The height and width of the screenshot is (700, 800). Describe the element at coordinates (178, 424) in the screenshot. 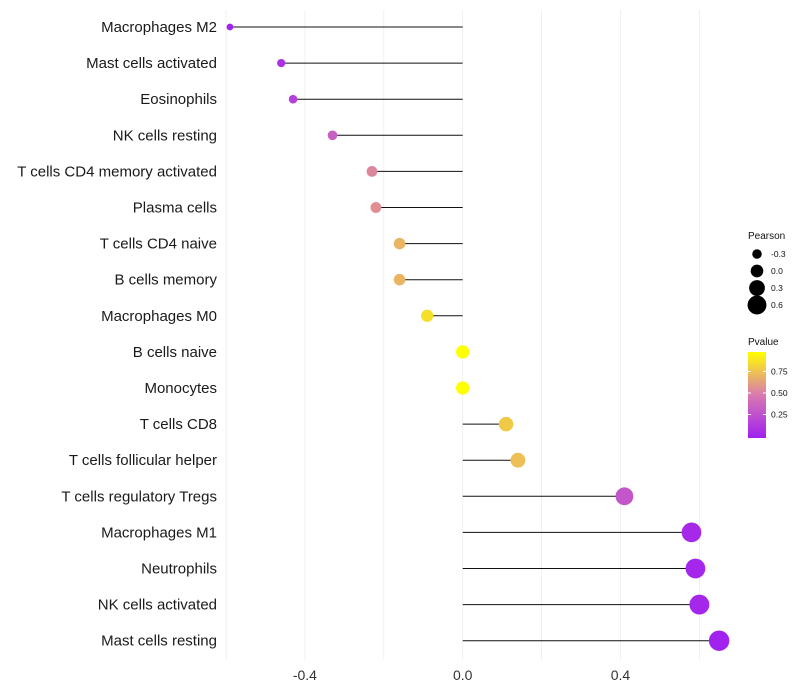

I see `category-label: T cells CD8` at that location.